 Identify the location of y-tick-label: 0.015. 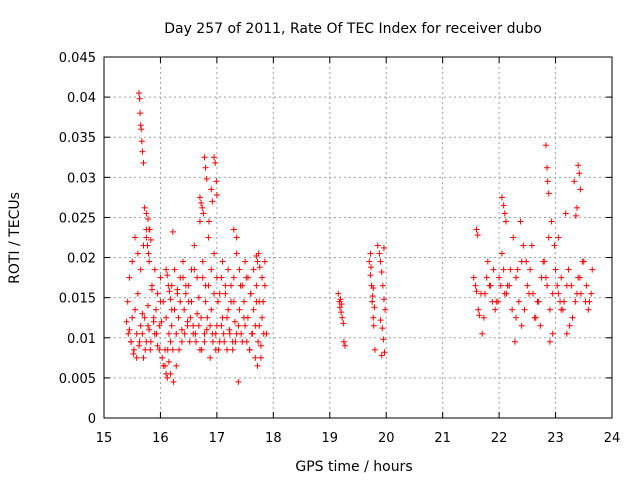
(77, 299).